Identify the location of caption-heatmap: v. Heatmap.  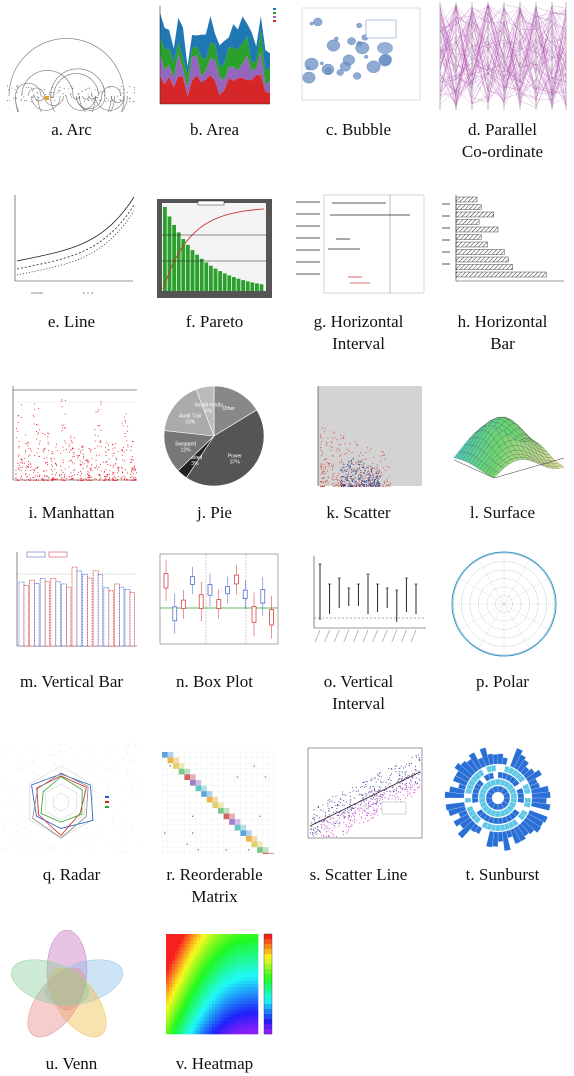
(214, 1063).